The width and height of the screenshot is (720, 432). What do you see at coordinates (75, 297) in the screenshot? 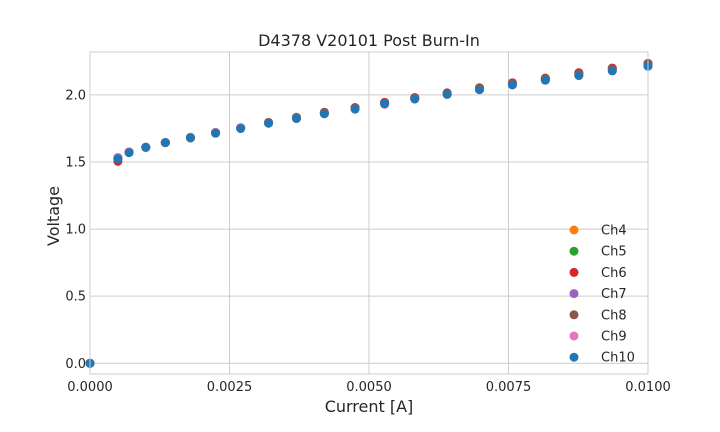
I see `y-tick-label: 0.5` at bounding box center [75, 297].